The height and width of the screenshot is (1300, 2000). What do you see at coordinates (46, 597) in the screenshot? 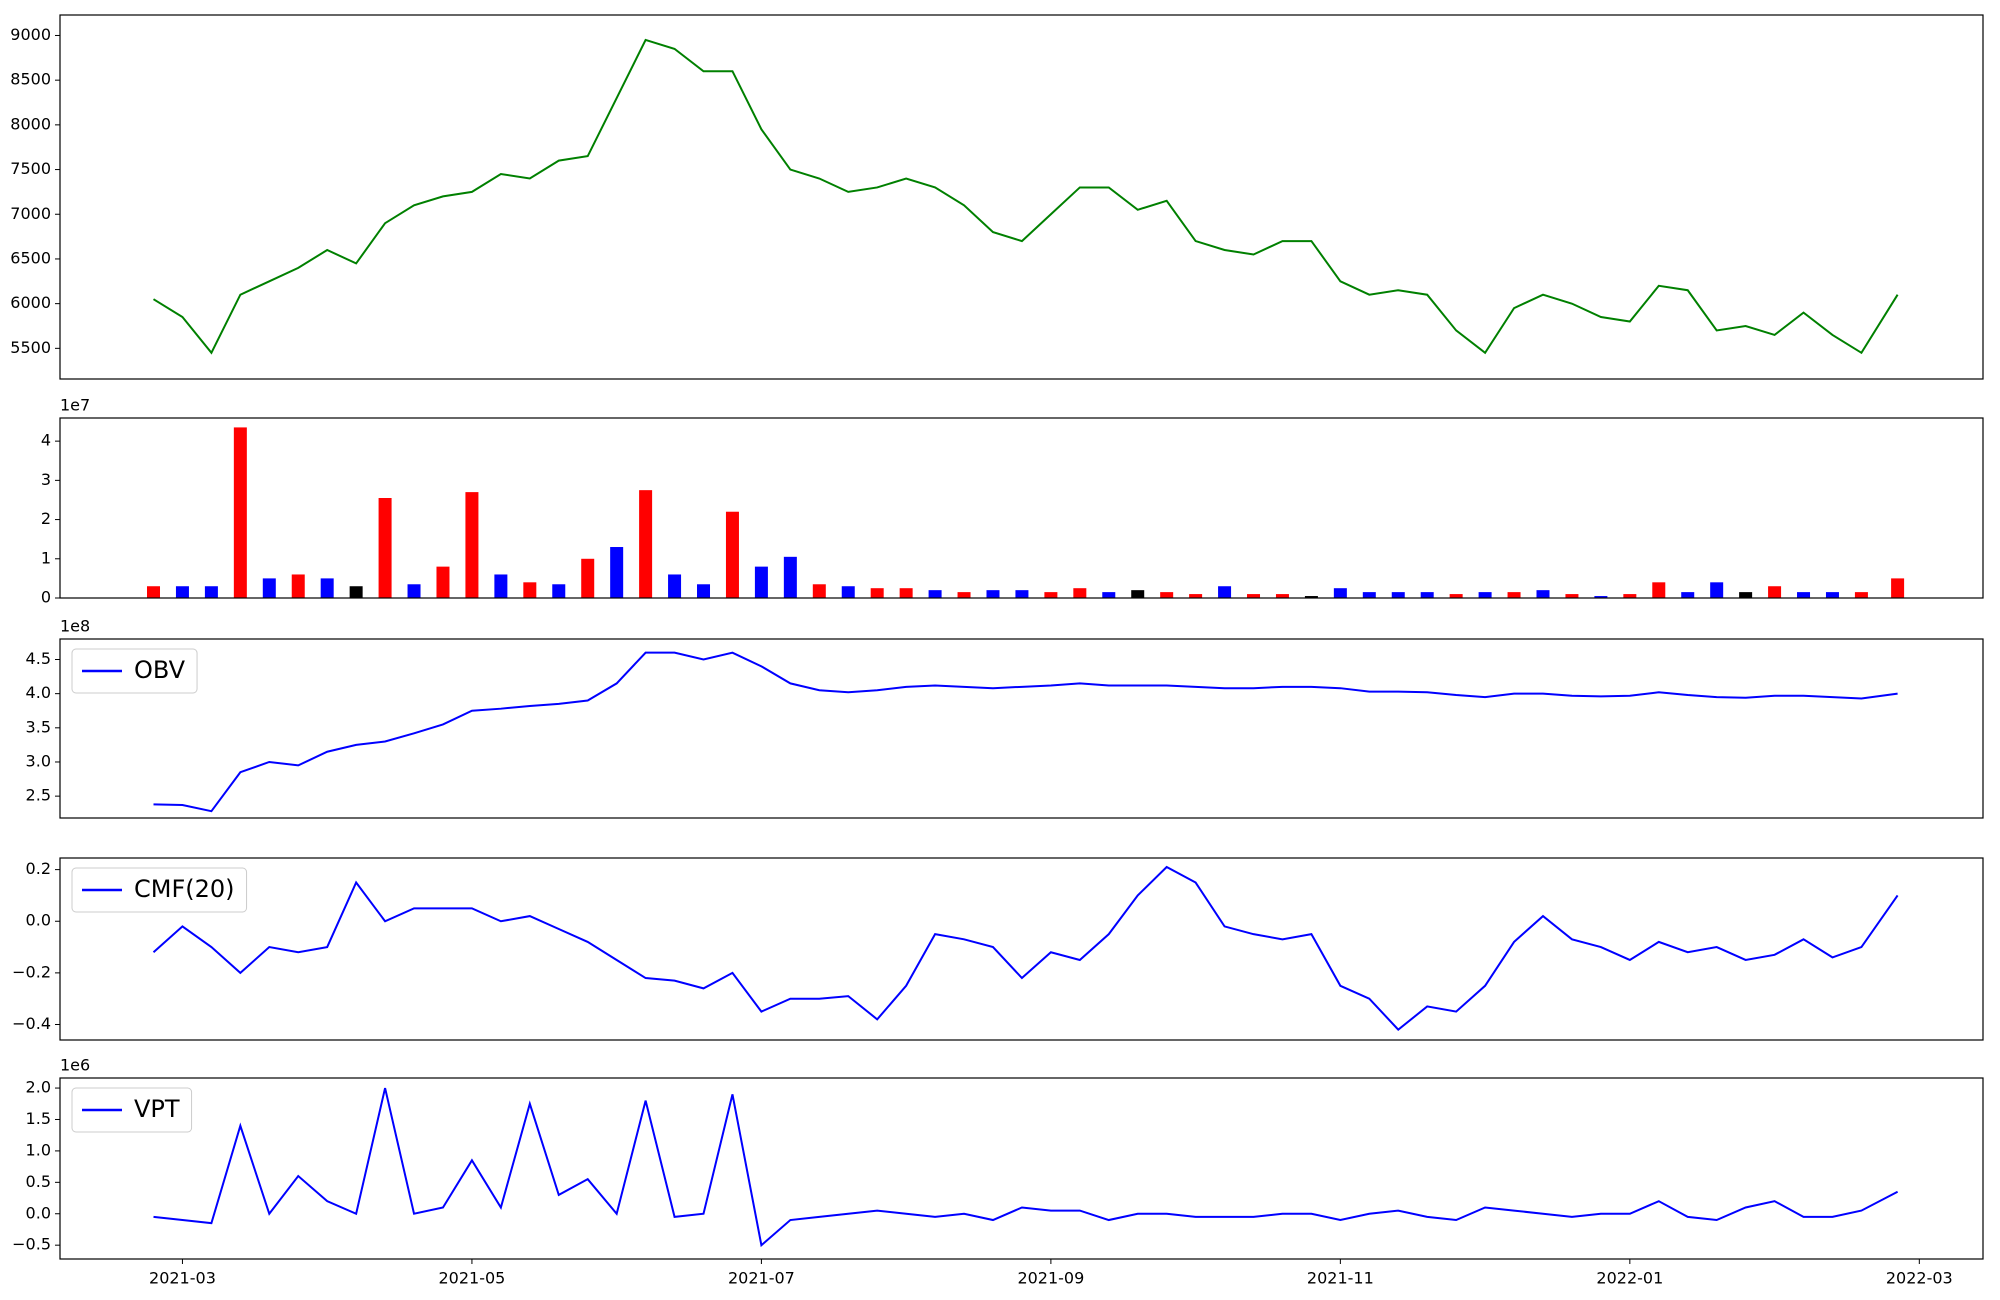
I see `y-tick-label: 0` at bounding box center [46, 597].